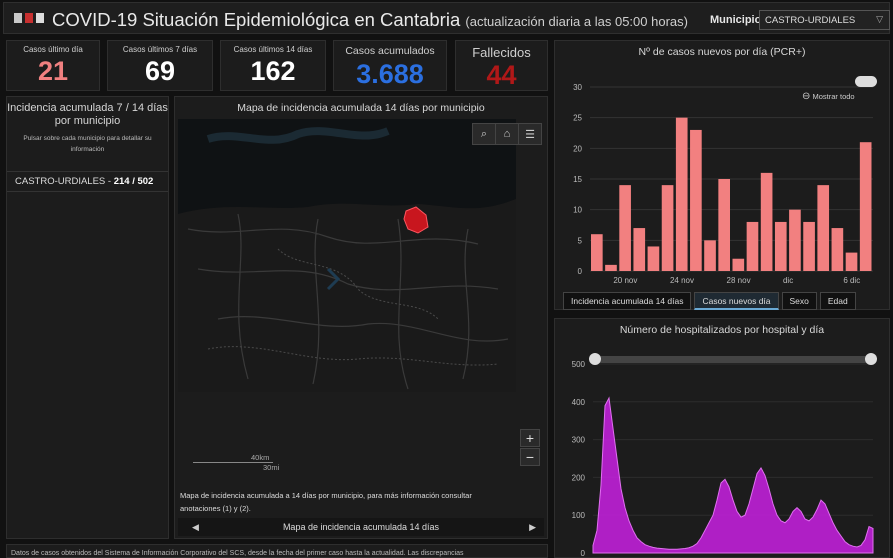 This screenshot has width=893, height=558. What do you see at coordinates (390, 51) in the screenshot?
I see `kpi-label: Casos acumulados` at bounding box center [390, 51].